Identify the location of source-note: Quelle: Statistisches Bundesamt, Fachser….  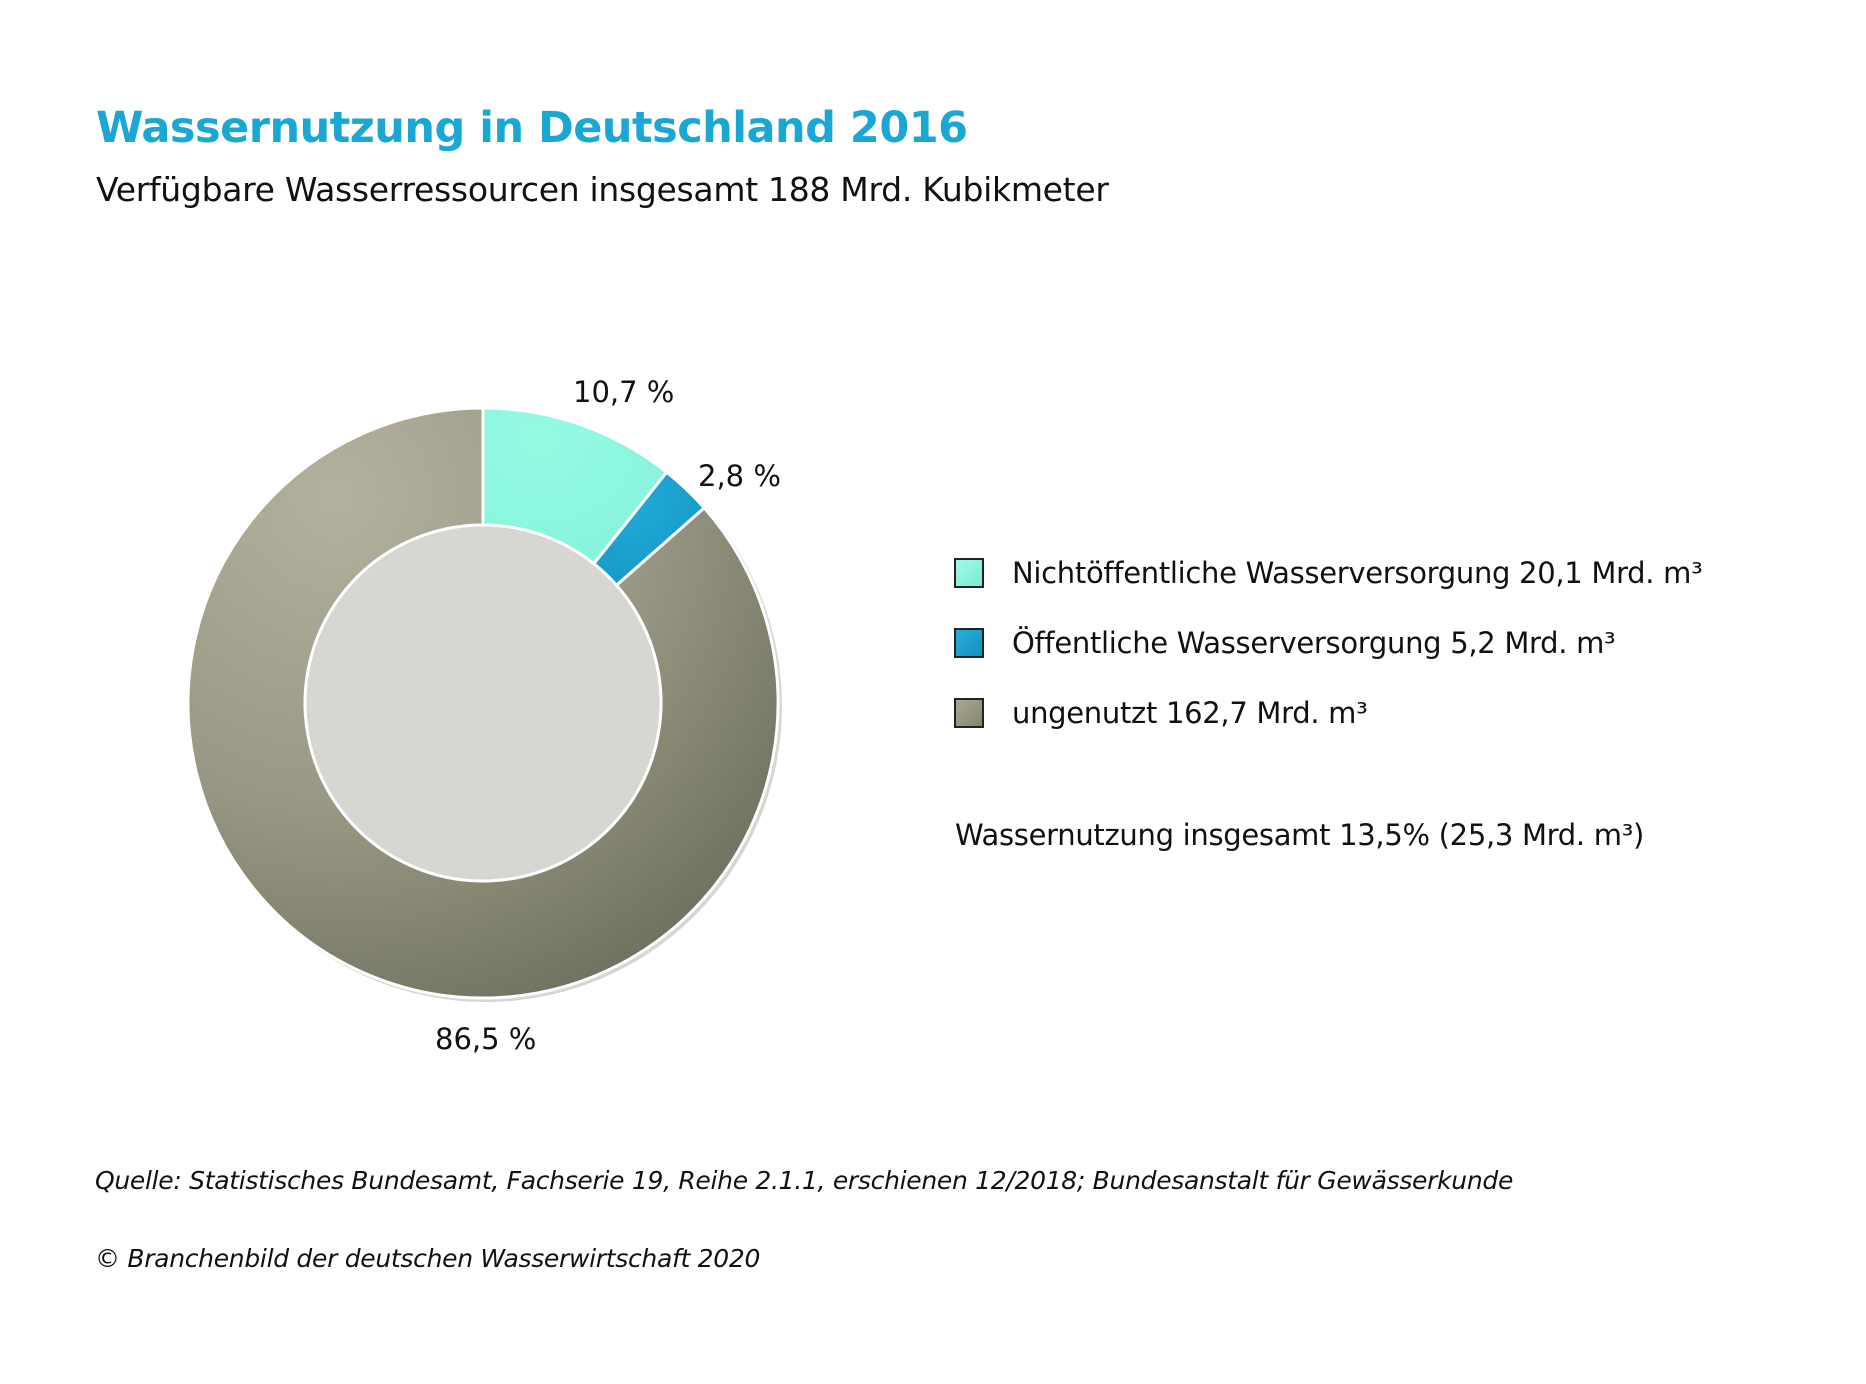
(804, 1180).